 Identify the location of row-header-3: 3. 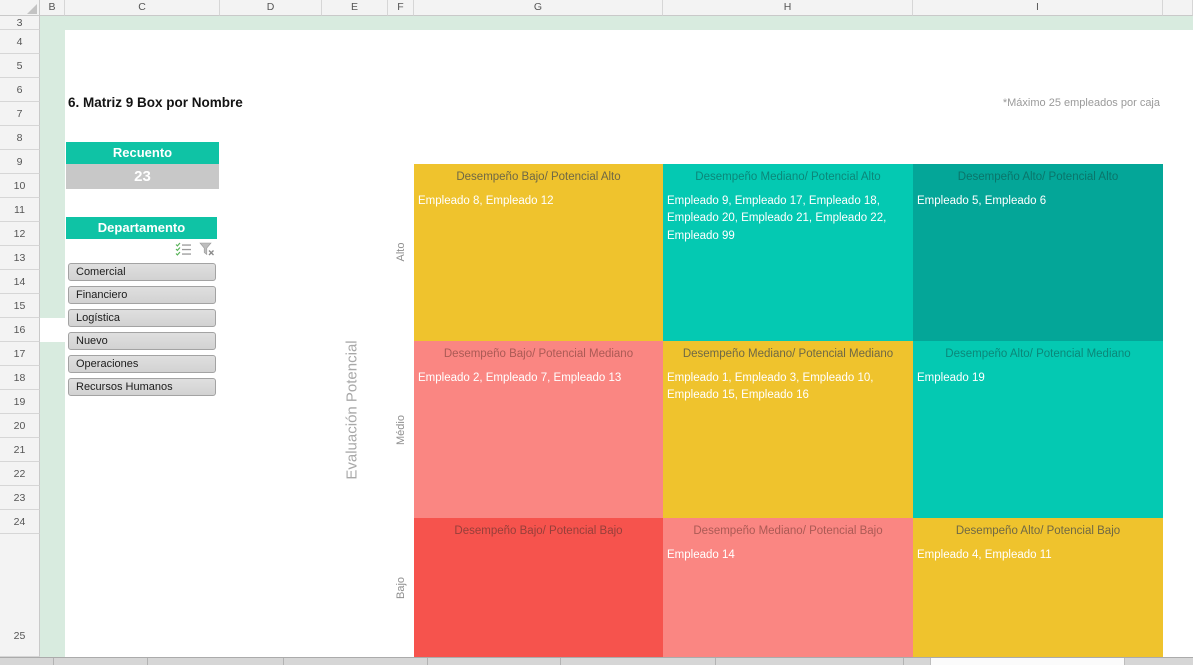
(20, 23).